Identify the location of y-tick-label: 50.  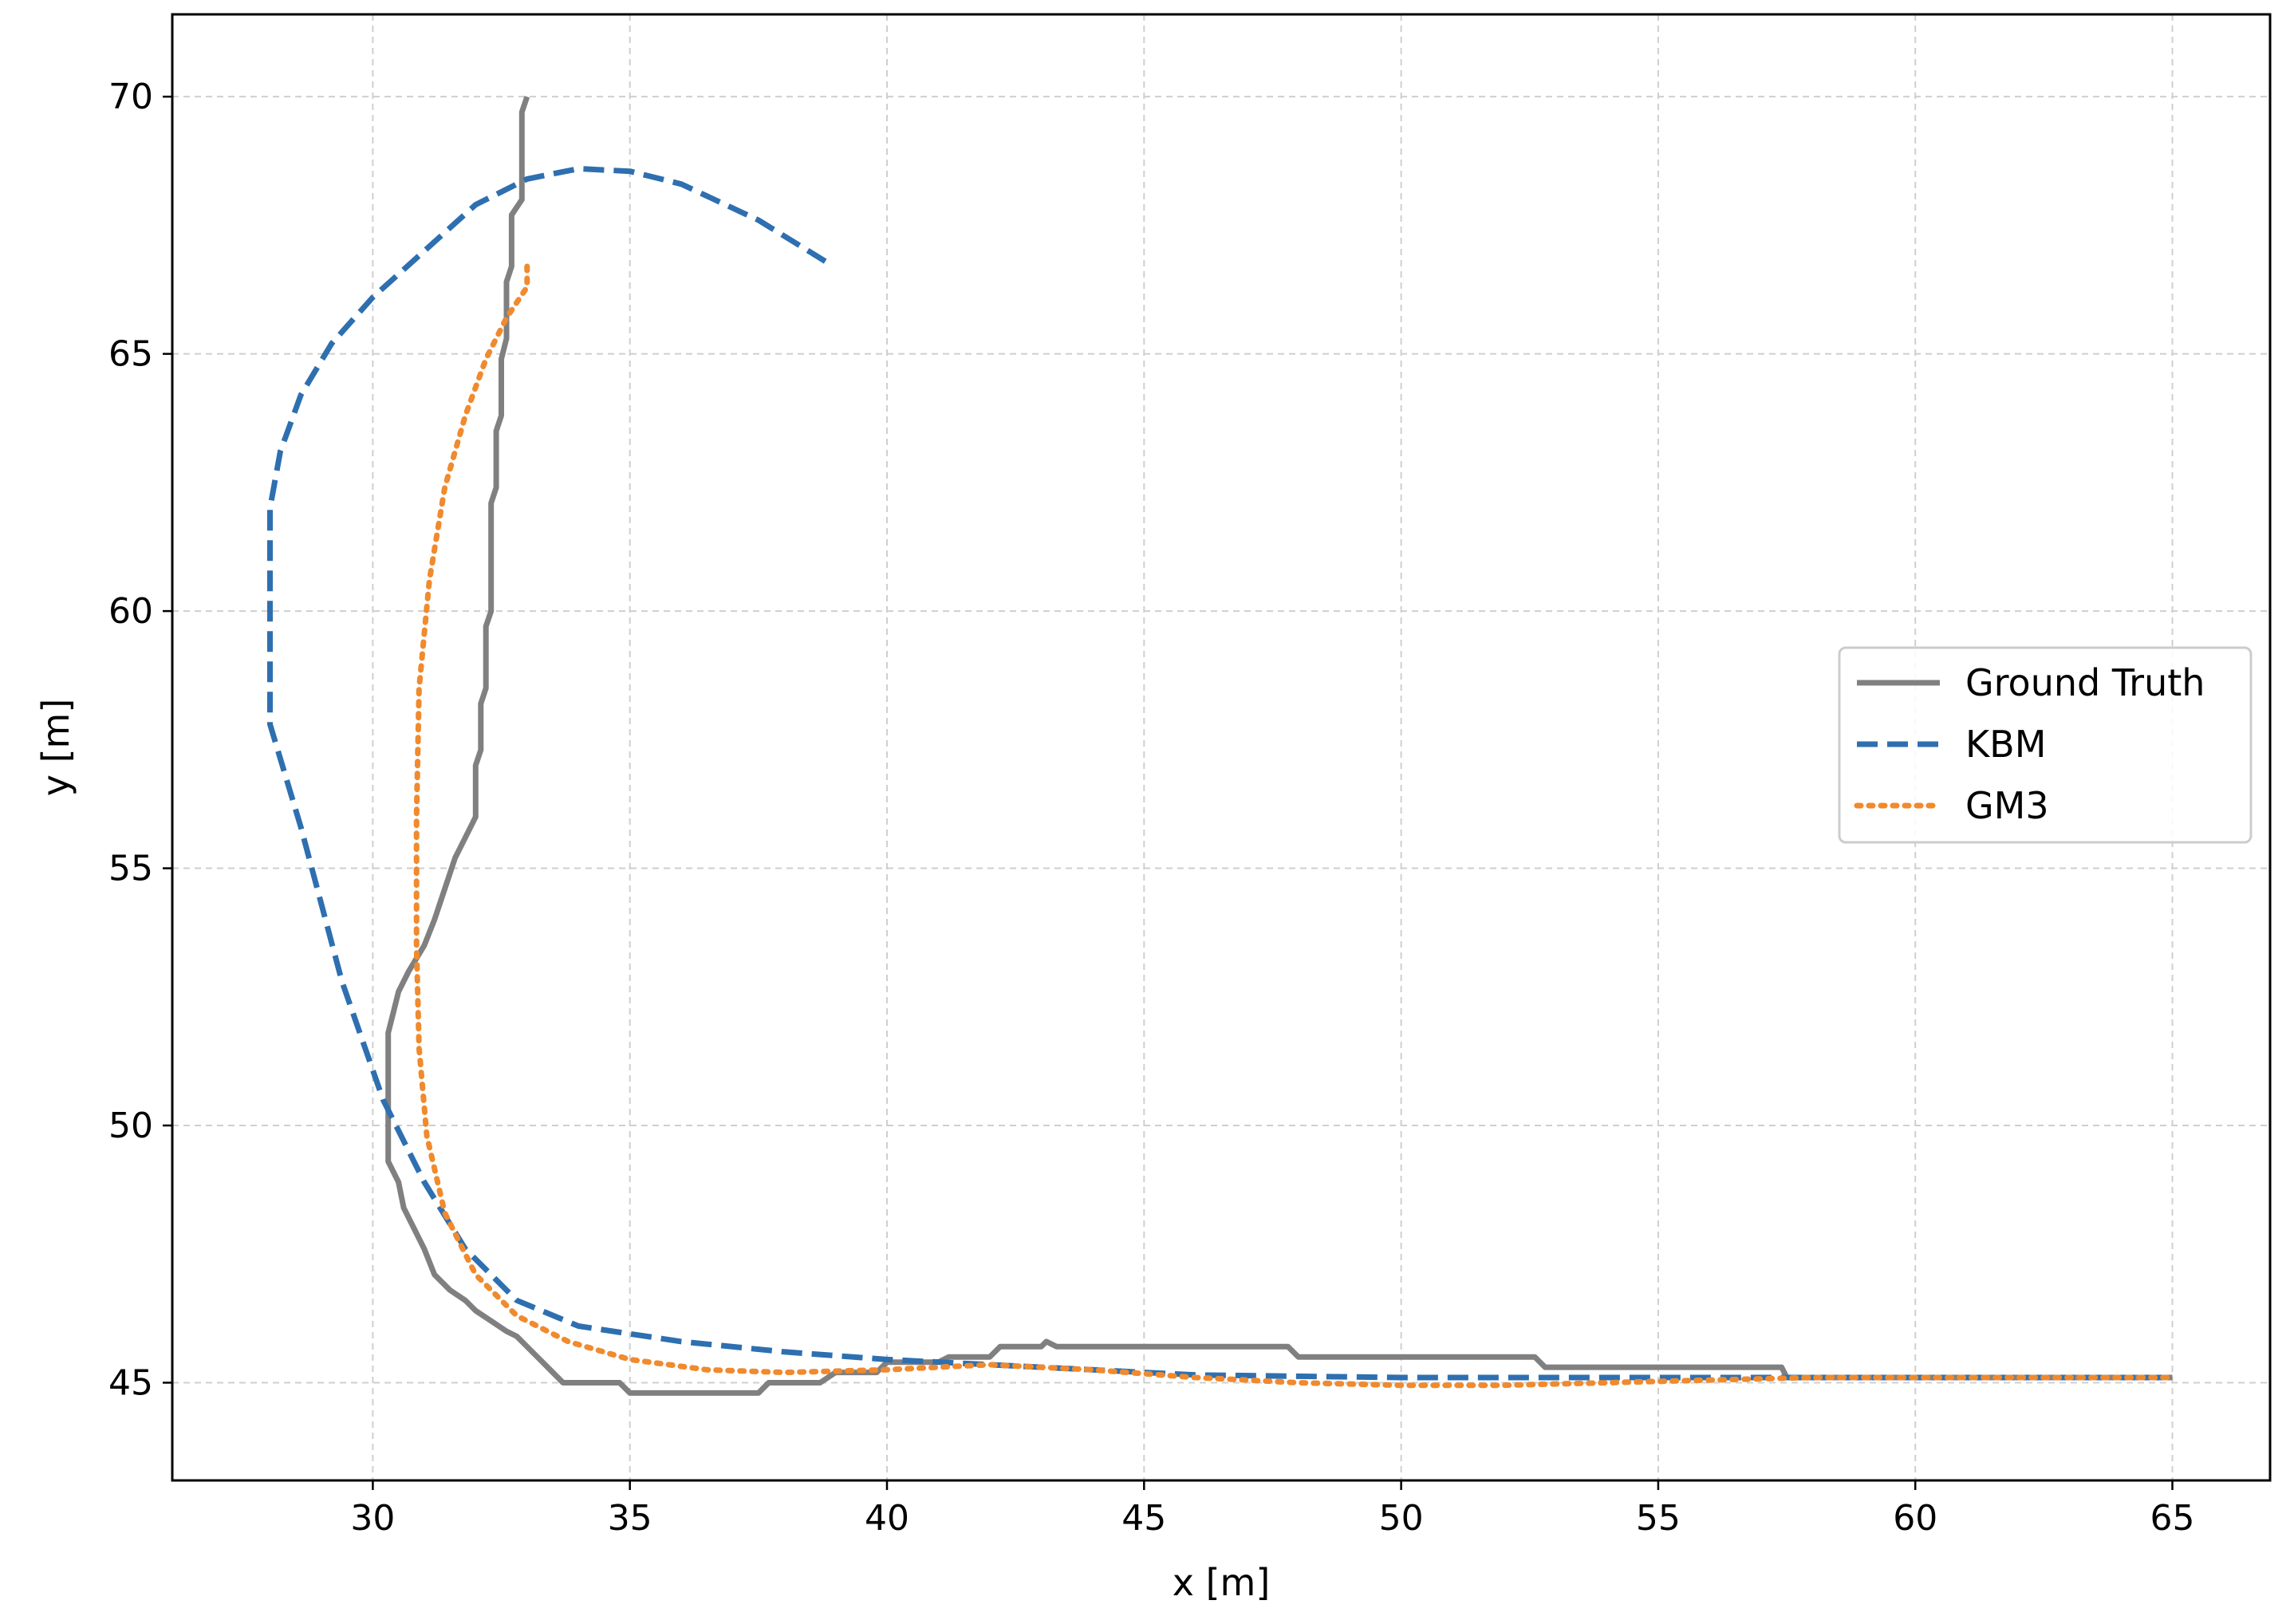
(130, 1126).